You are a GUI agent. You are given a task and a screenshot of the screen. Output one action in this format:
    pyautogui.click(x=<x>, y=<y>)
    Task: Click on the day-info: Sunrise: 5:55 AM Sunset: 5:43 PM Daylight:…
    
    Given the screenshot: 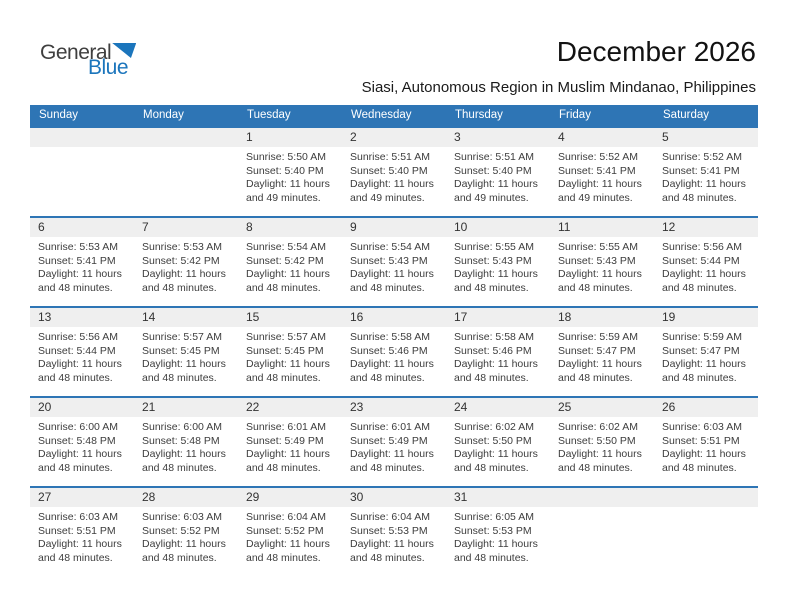 What is the action you would take?
    pyautogui.click(x=498, y=266)
    